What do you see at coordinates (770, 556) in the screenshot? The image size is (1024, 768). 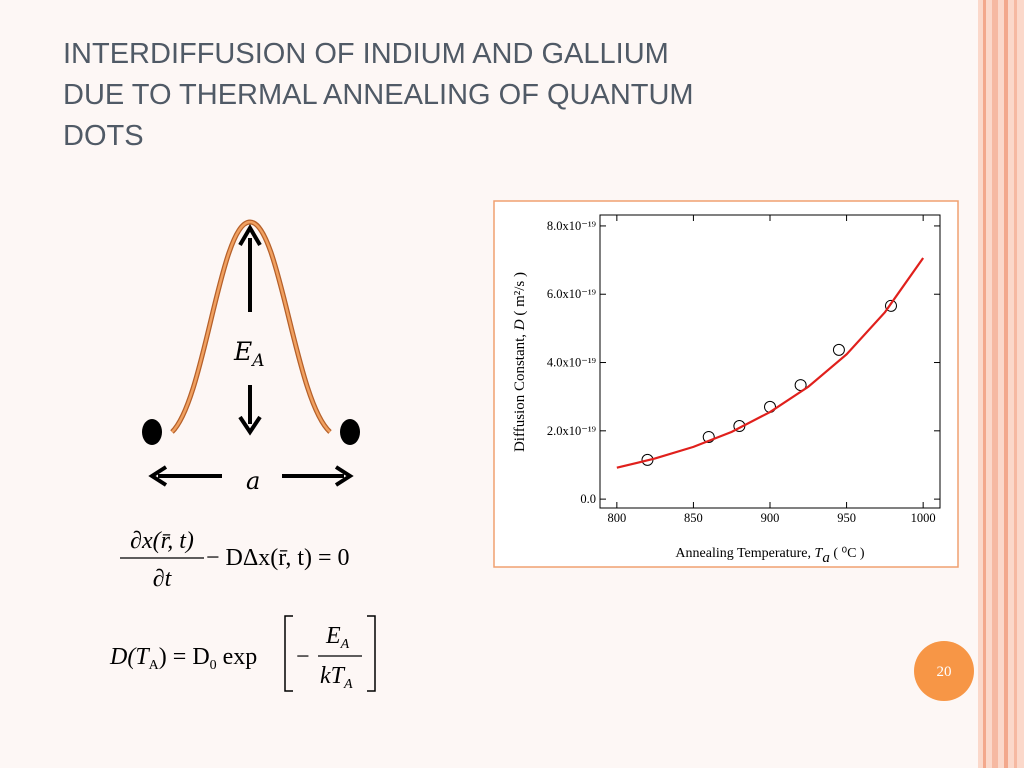 I see `x-axis-label: Annealing Temperature, Ta ( ⁰C )` at bounding box center [770, 556].